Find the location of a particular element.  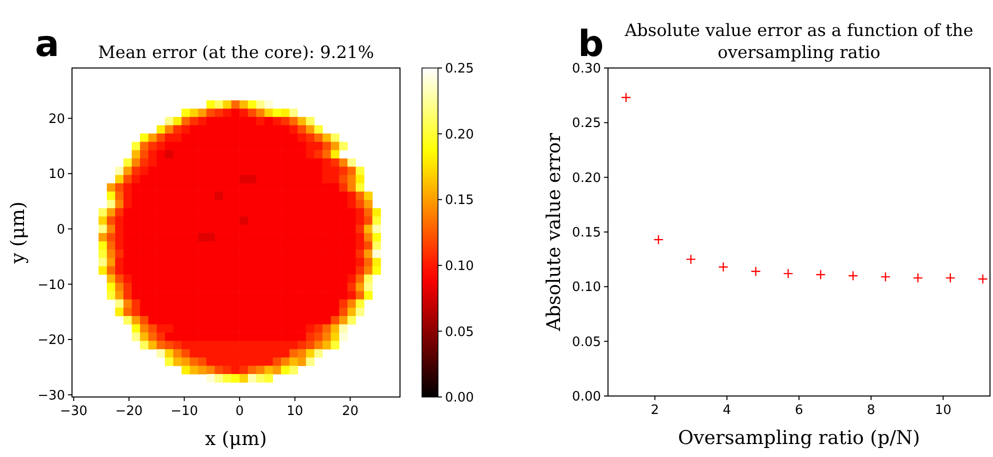

x-axis-title: x (μm) is located at coordinates (236, 439).